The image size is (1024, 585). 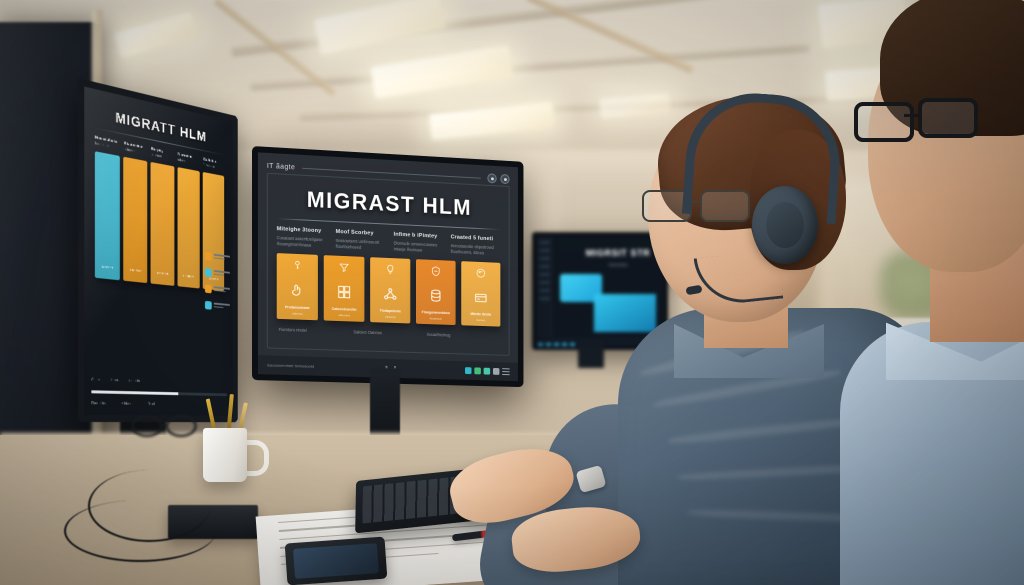 I want to click on slide-card-caption: Tlodapstenie, so click(x=390, y=311).